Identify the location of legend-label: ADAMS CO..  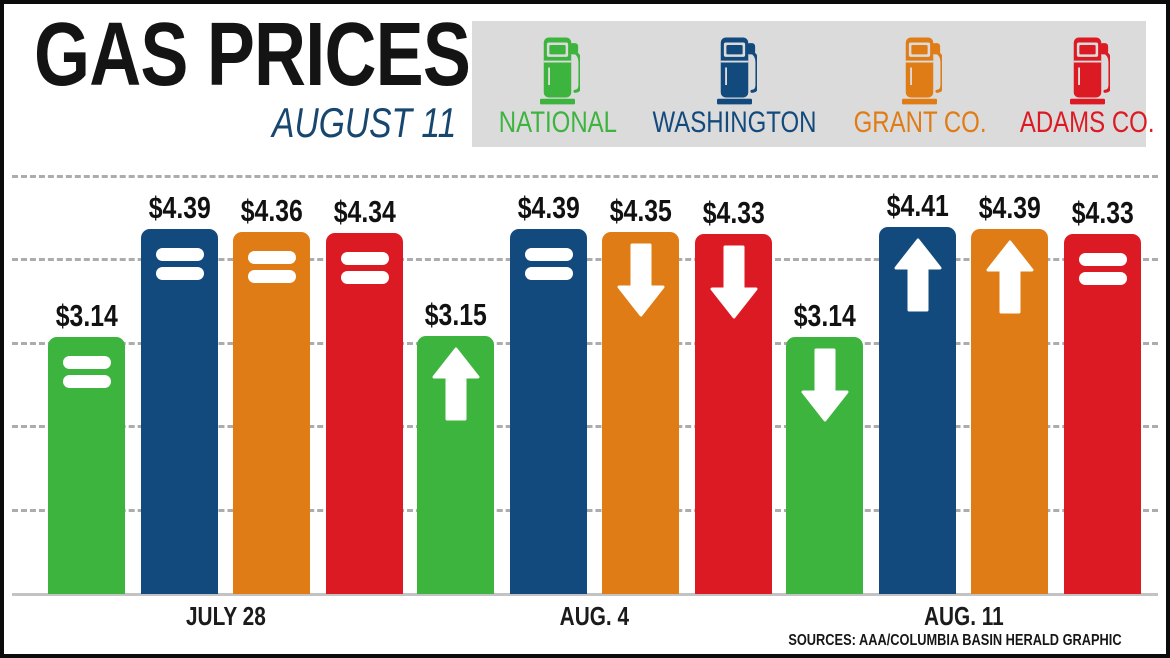
(1087, 122).